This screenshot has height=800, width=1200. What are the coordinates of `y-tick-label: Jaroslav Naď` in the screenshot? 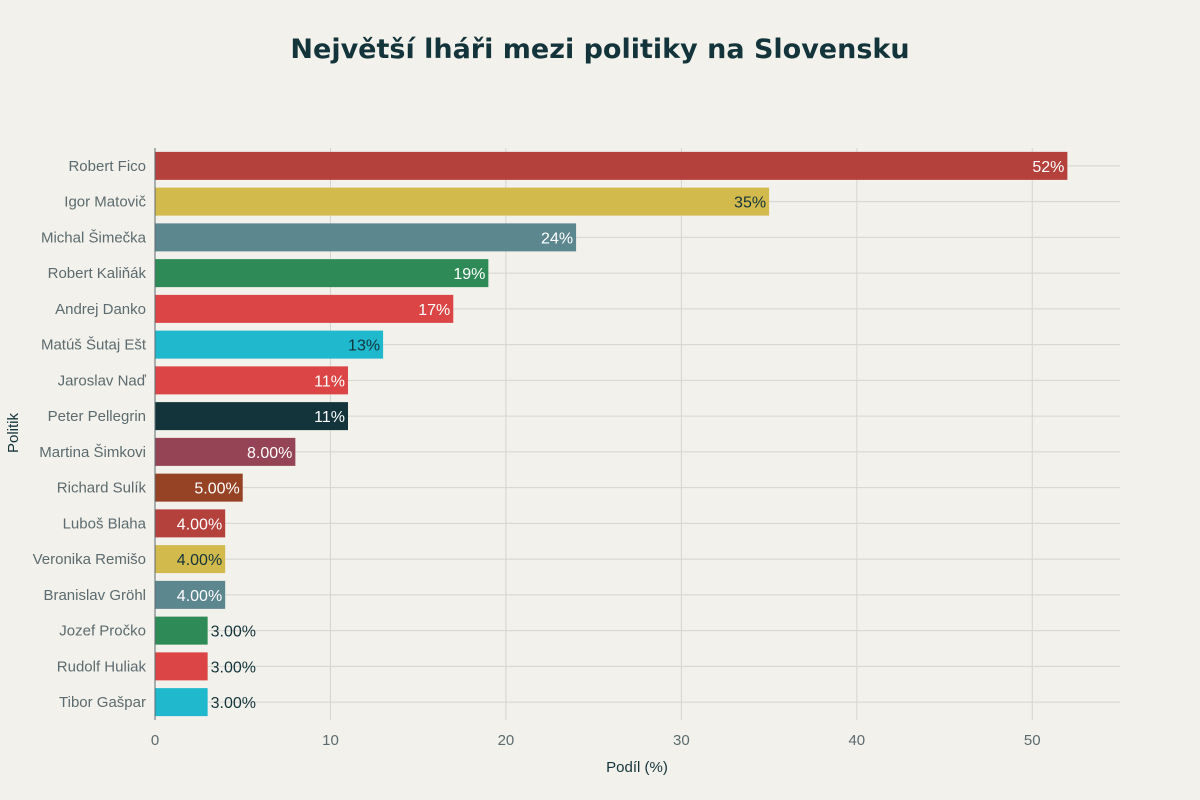 It's located at (102, 380).